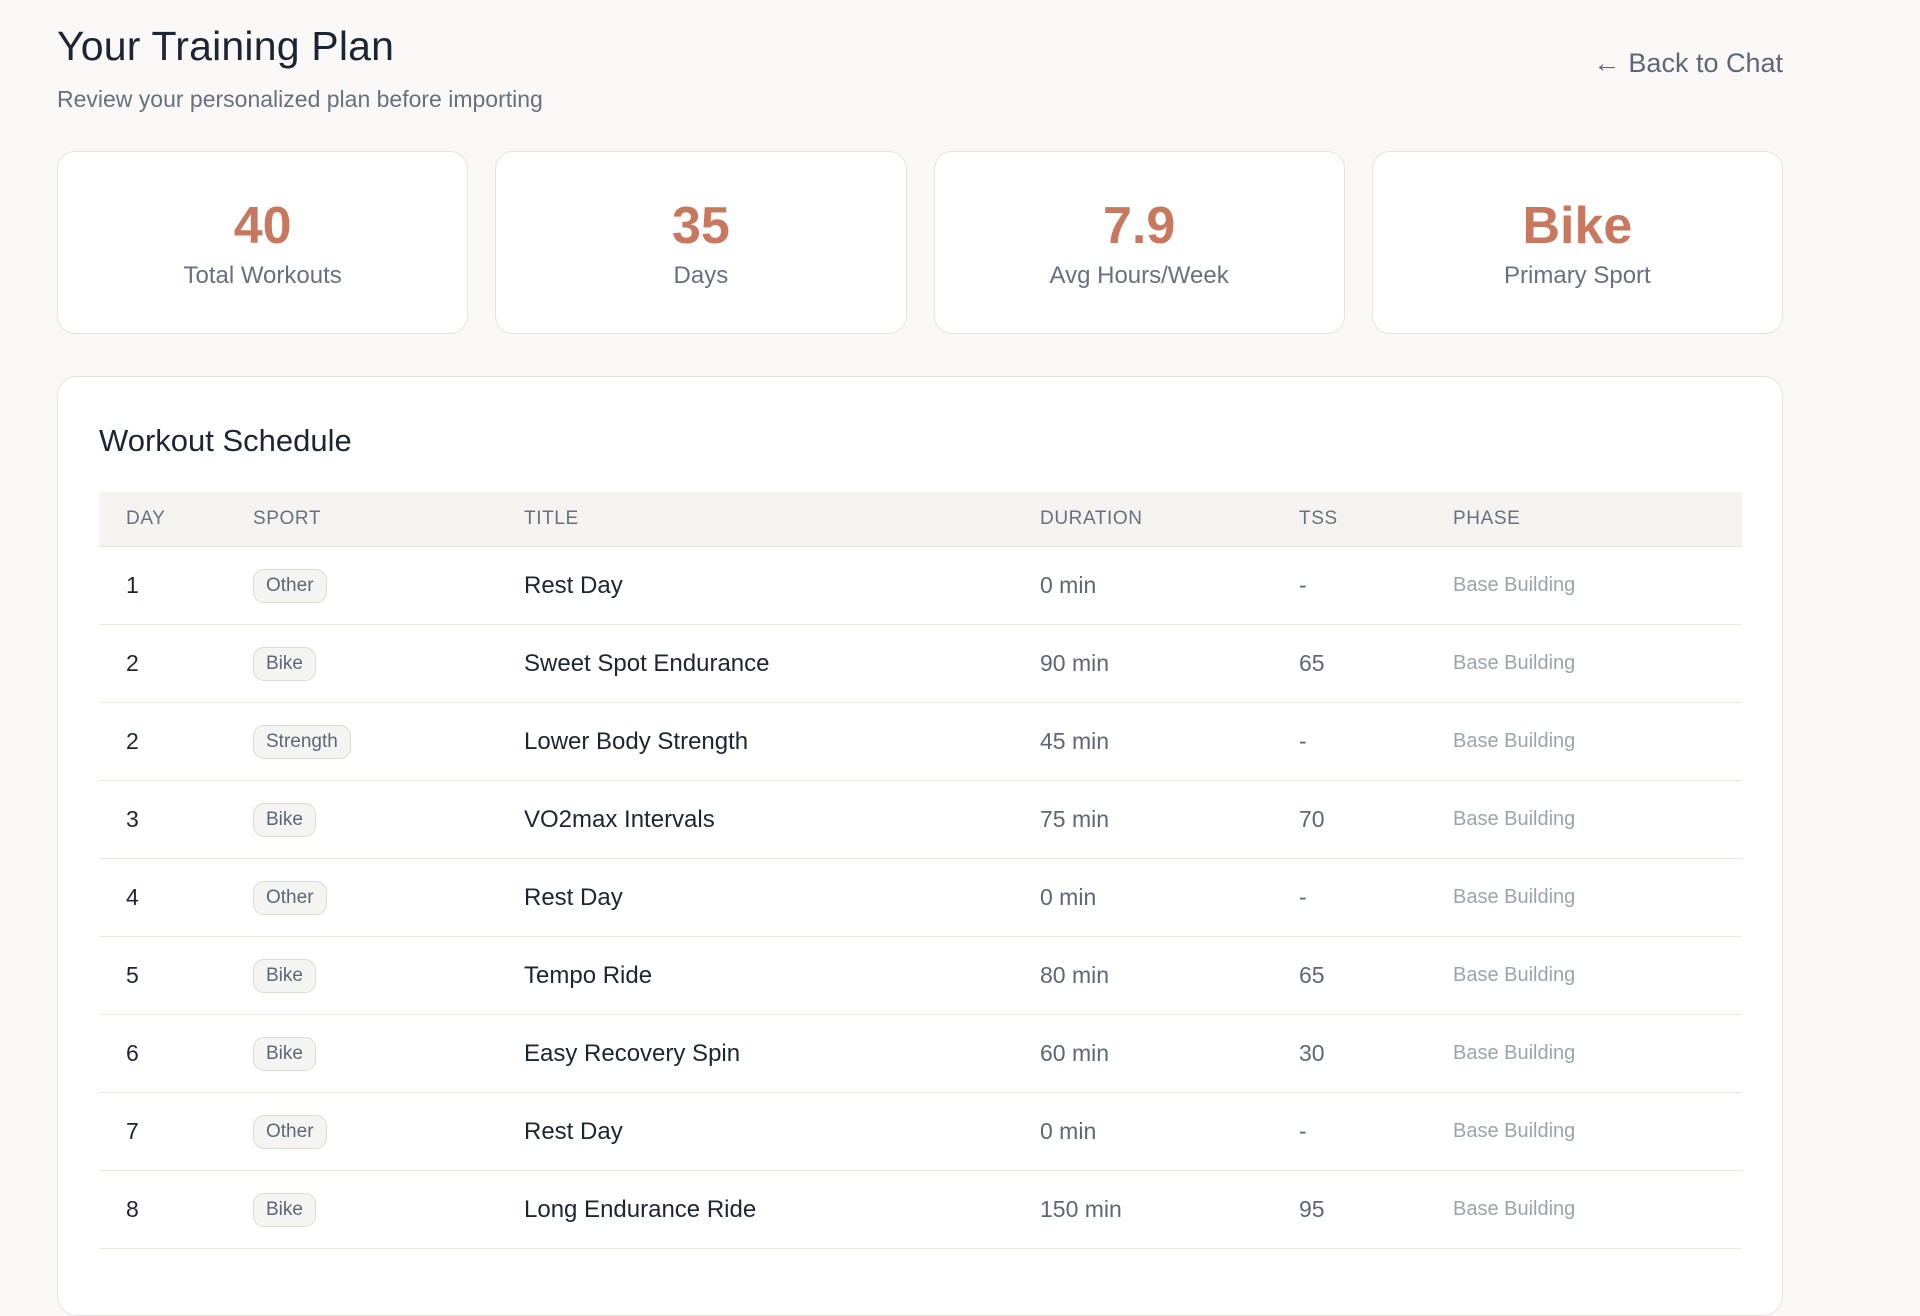 The width and height of the screenshot is (1920, 1316). Describe the element at coordinates (920, 519) in the screenshot. I see `table-header: DAY SPORT TITLE DURATION TSS PHASE` at that location.